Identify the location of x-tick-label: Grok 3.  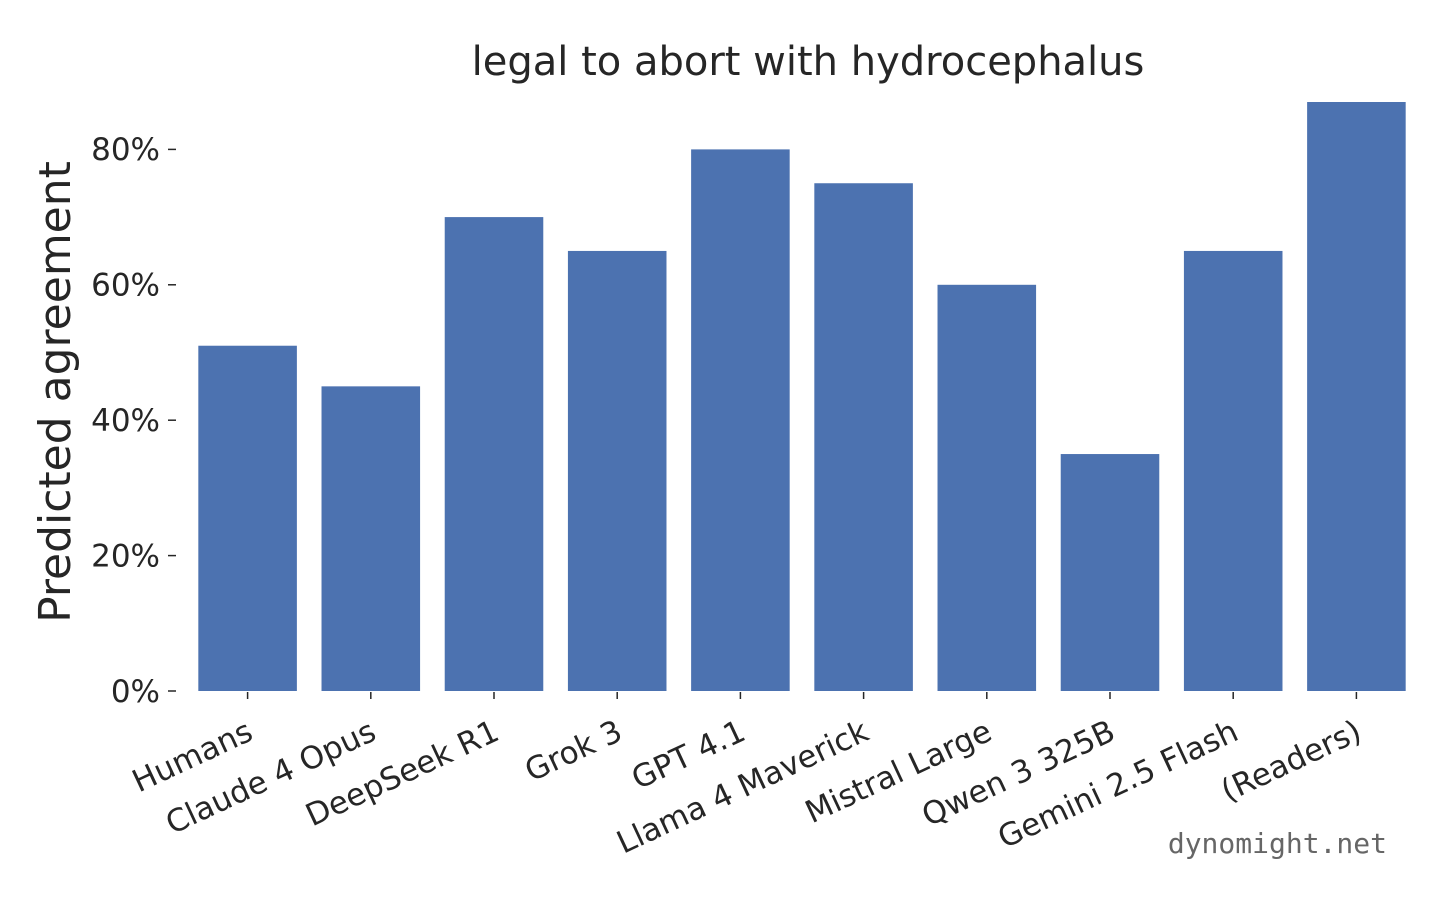
(574, 751).